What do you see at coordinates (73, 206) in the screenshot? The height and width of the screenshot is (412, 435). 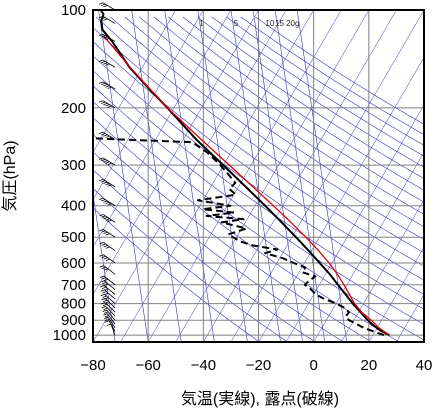 I see `y-tick-label: 400` at bounding box center [73, 206].